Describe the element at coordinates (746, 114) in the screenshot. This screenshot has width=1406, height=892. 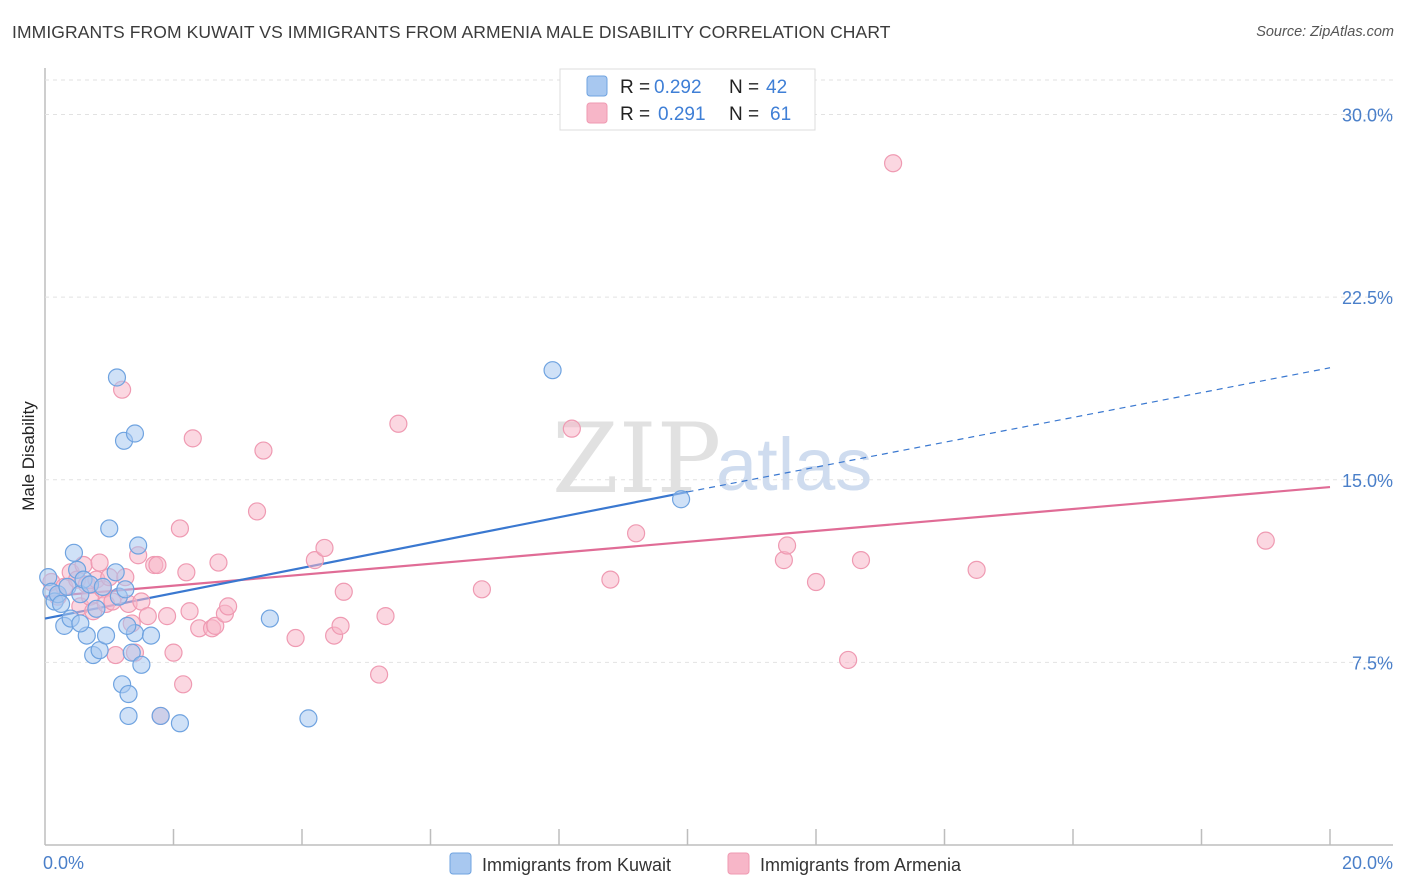
I see `legend-n-label-armenia: N =` at that location.